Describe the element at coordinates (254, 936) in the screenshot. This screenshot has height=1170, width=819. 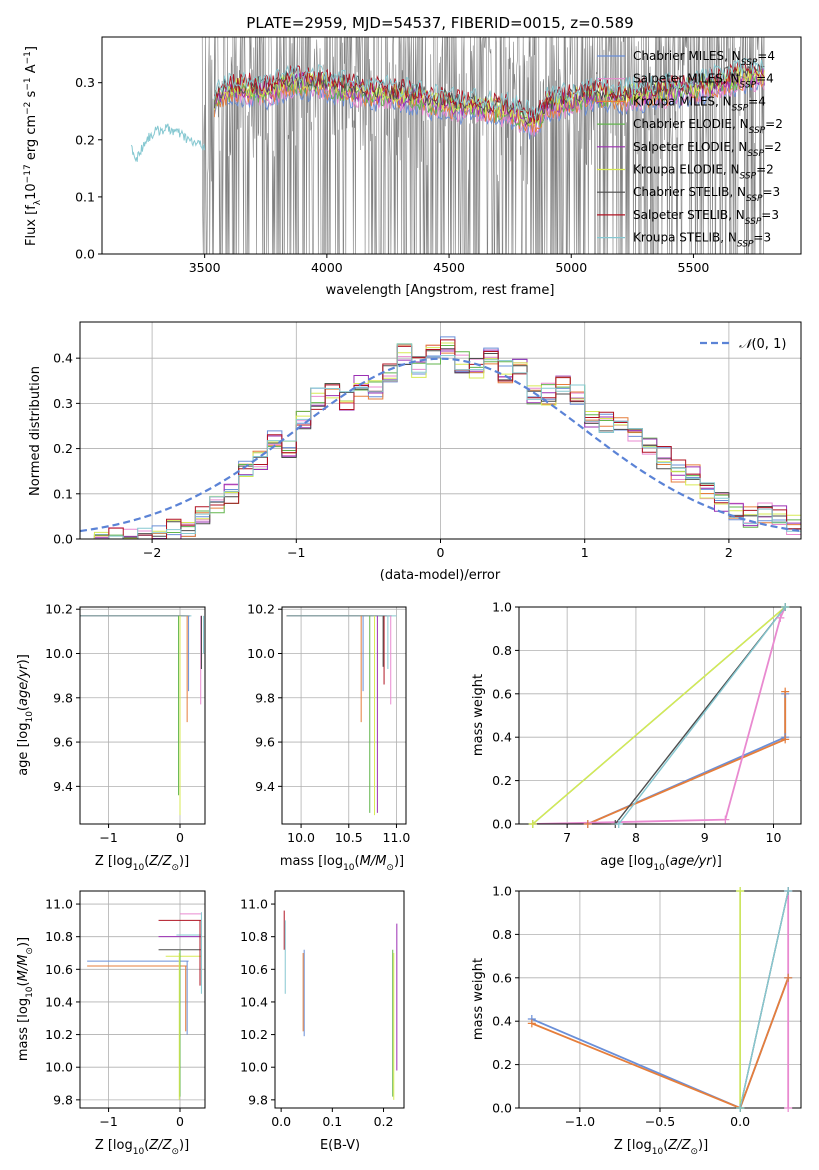
I see `y-tick-label: 10.8` at that location.